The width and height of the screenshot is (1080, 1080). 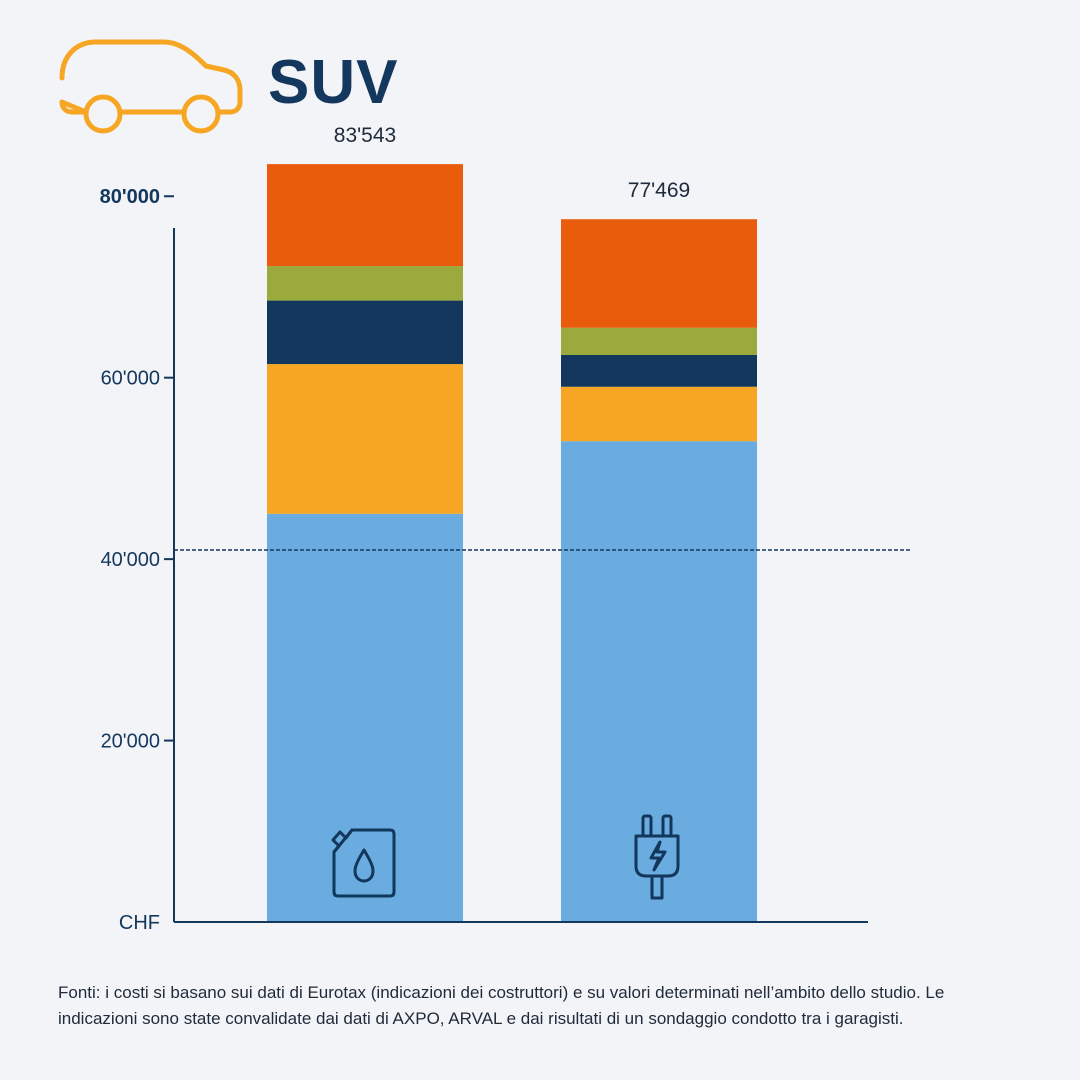 What do you see at coordinates (512, 163) in the screenshot?
I see `total-labels: 83'543 77'469` at bounding box center [512, 163].